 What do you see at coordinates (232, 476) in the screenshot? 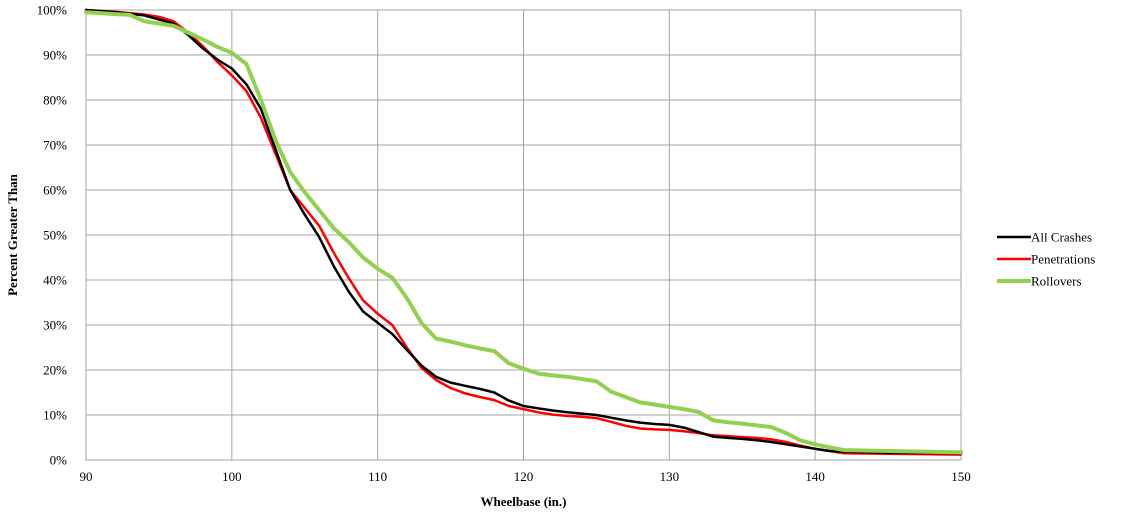
I see `x-tick-label: 100` at bounding box center [232, 476].